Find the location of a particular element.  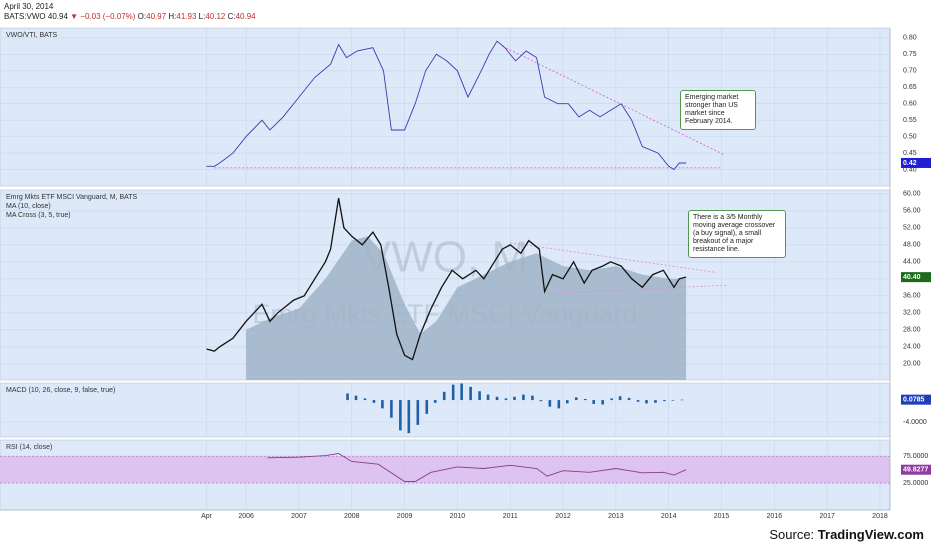

ohlc-value: 41.93 is located at coordinates (186, 16).